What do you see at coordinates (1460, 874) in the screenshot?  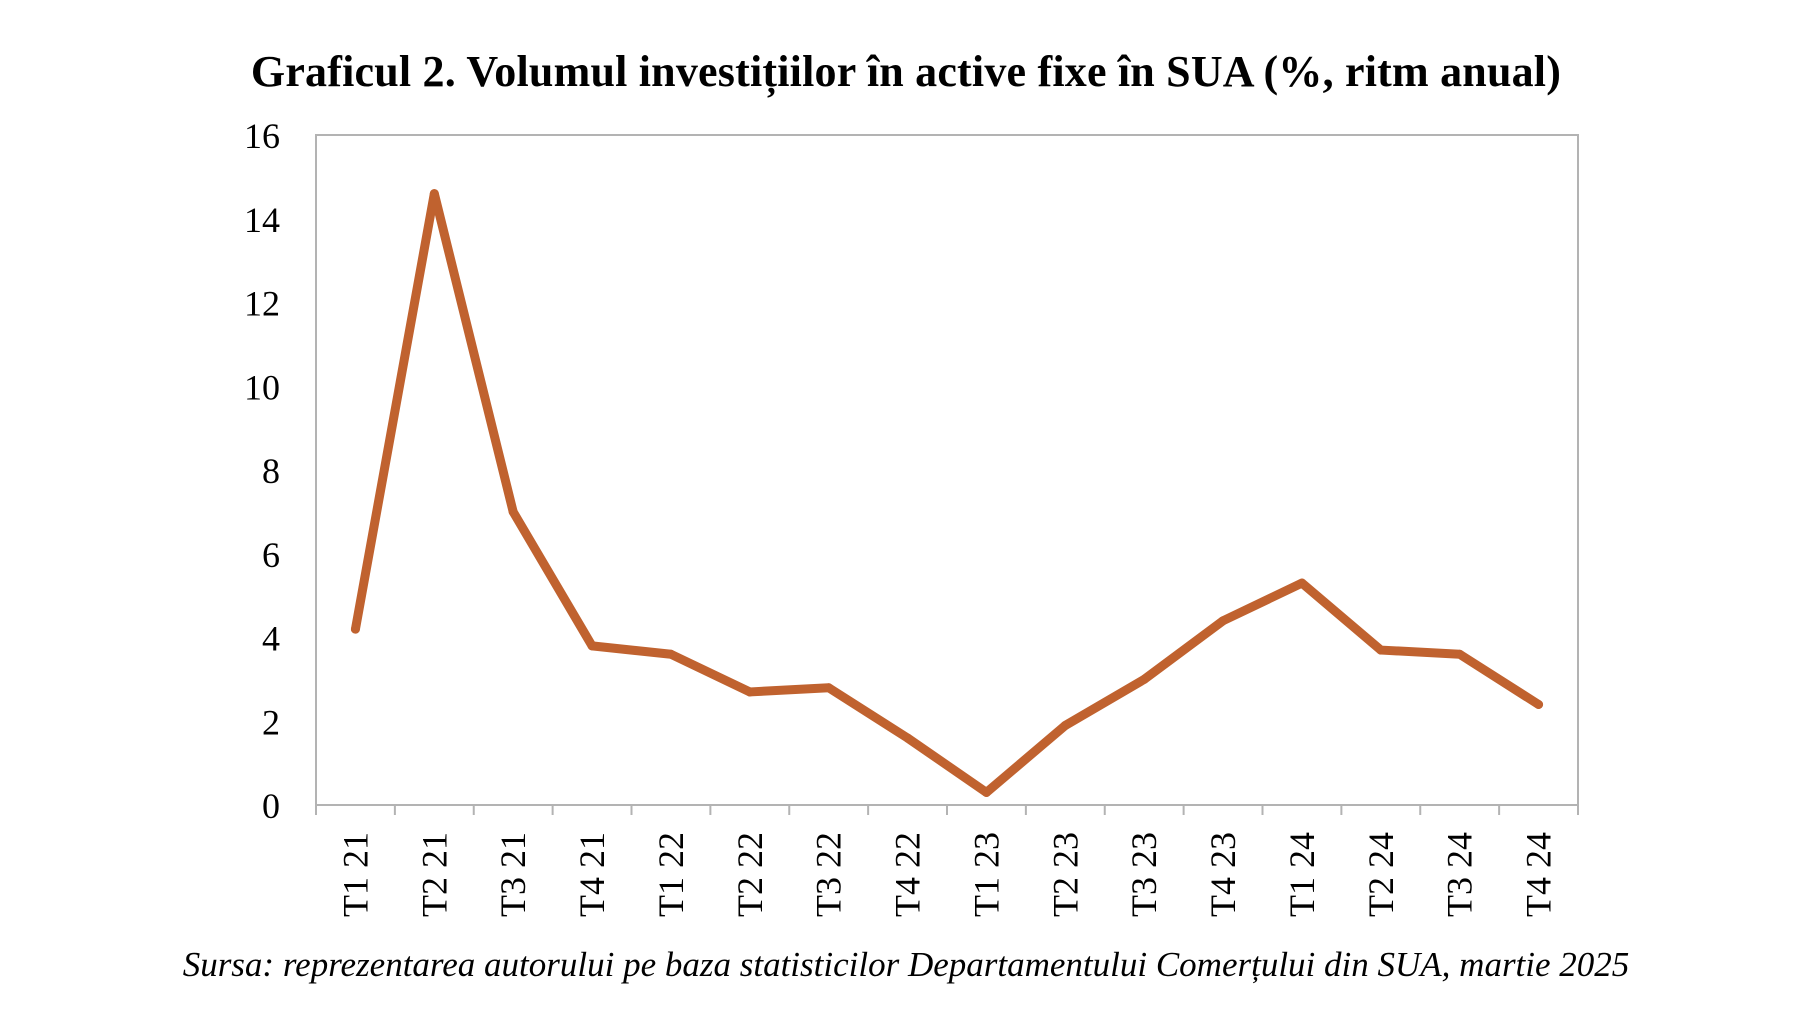 I see `x-tick-label: T3 24` at bounding box center [1460, 874].